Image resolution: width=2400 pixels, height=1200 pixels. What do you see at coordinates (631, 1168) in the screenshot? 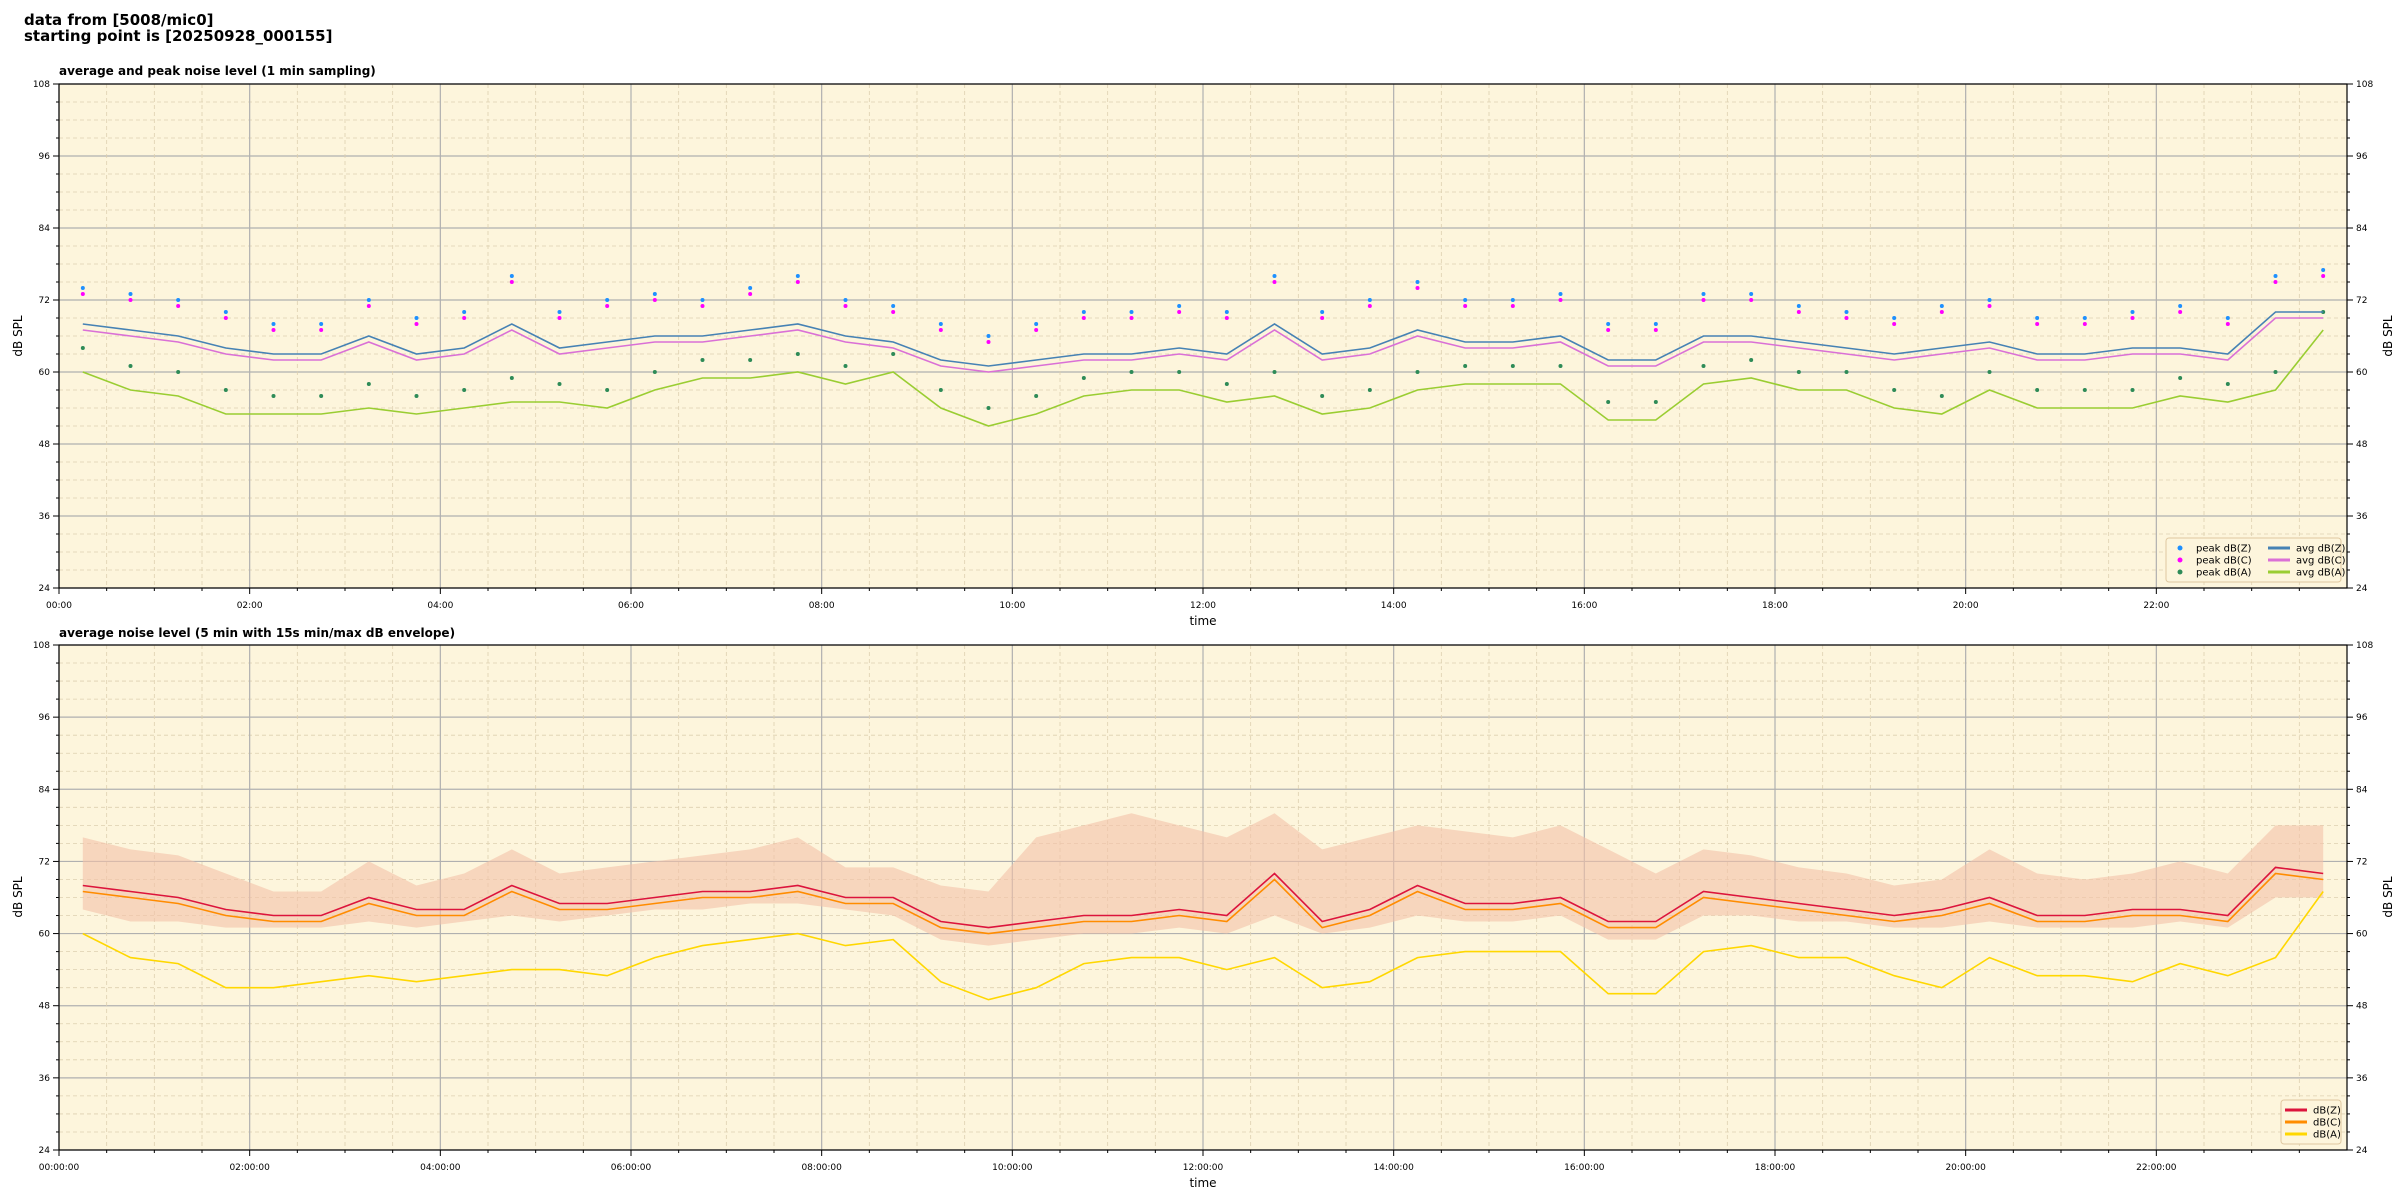
I see `x-tick-label: 06:00:00` at bounding box center [631, 1168].